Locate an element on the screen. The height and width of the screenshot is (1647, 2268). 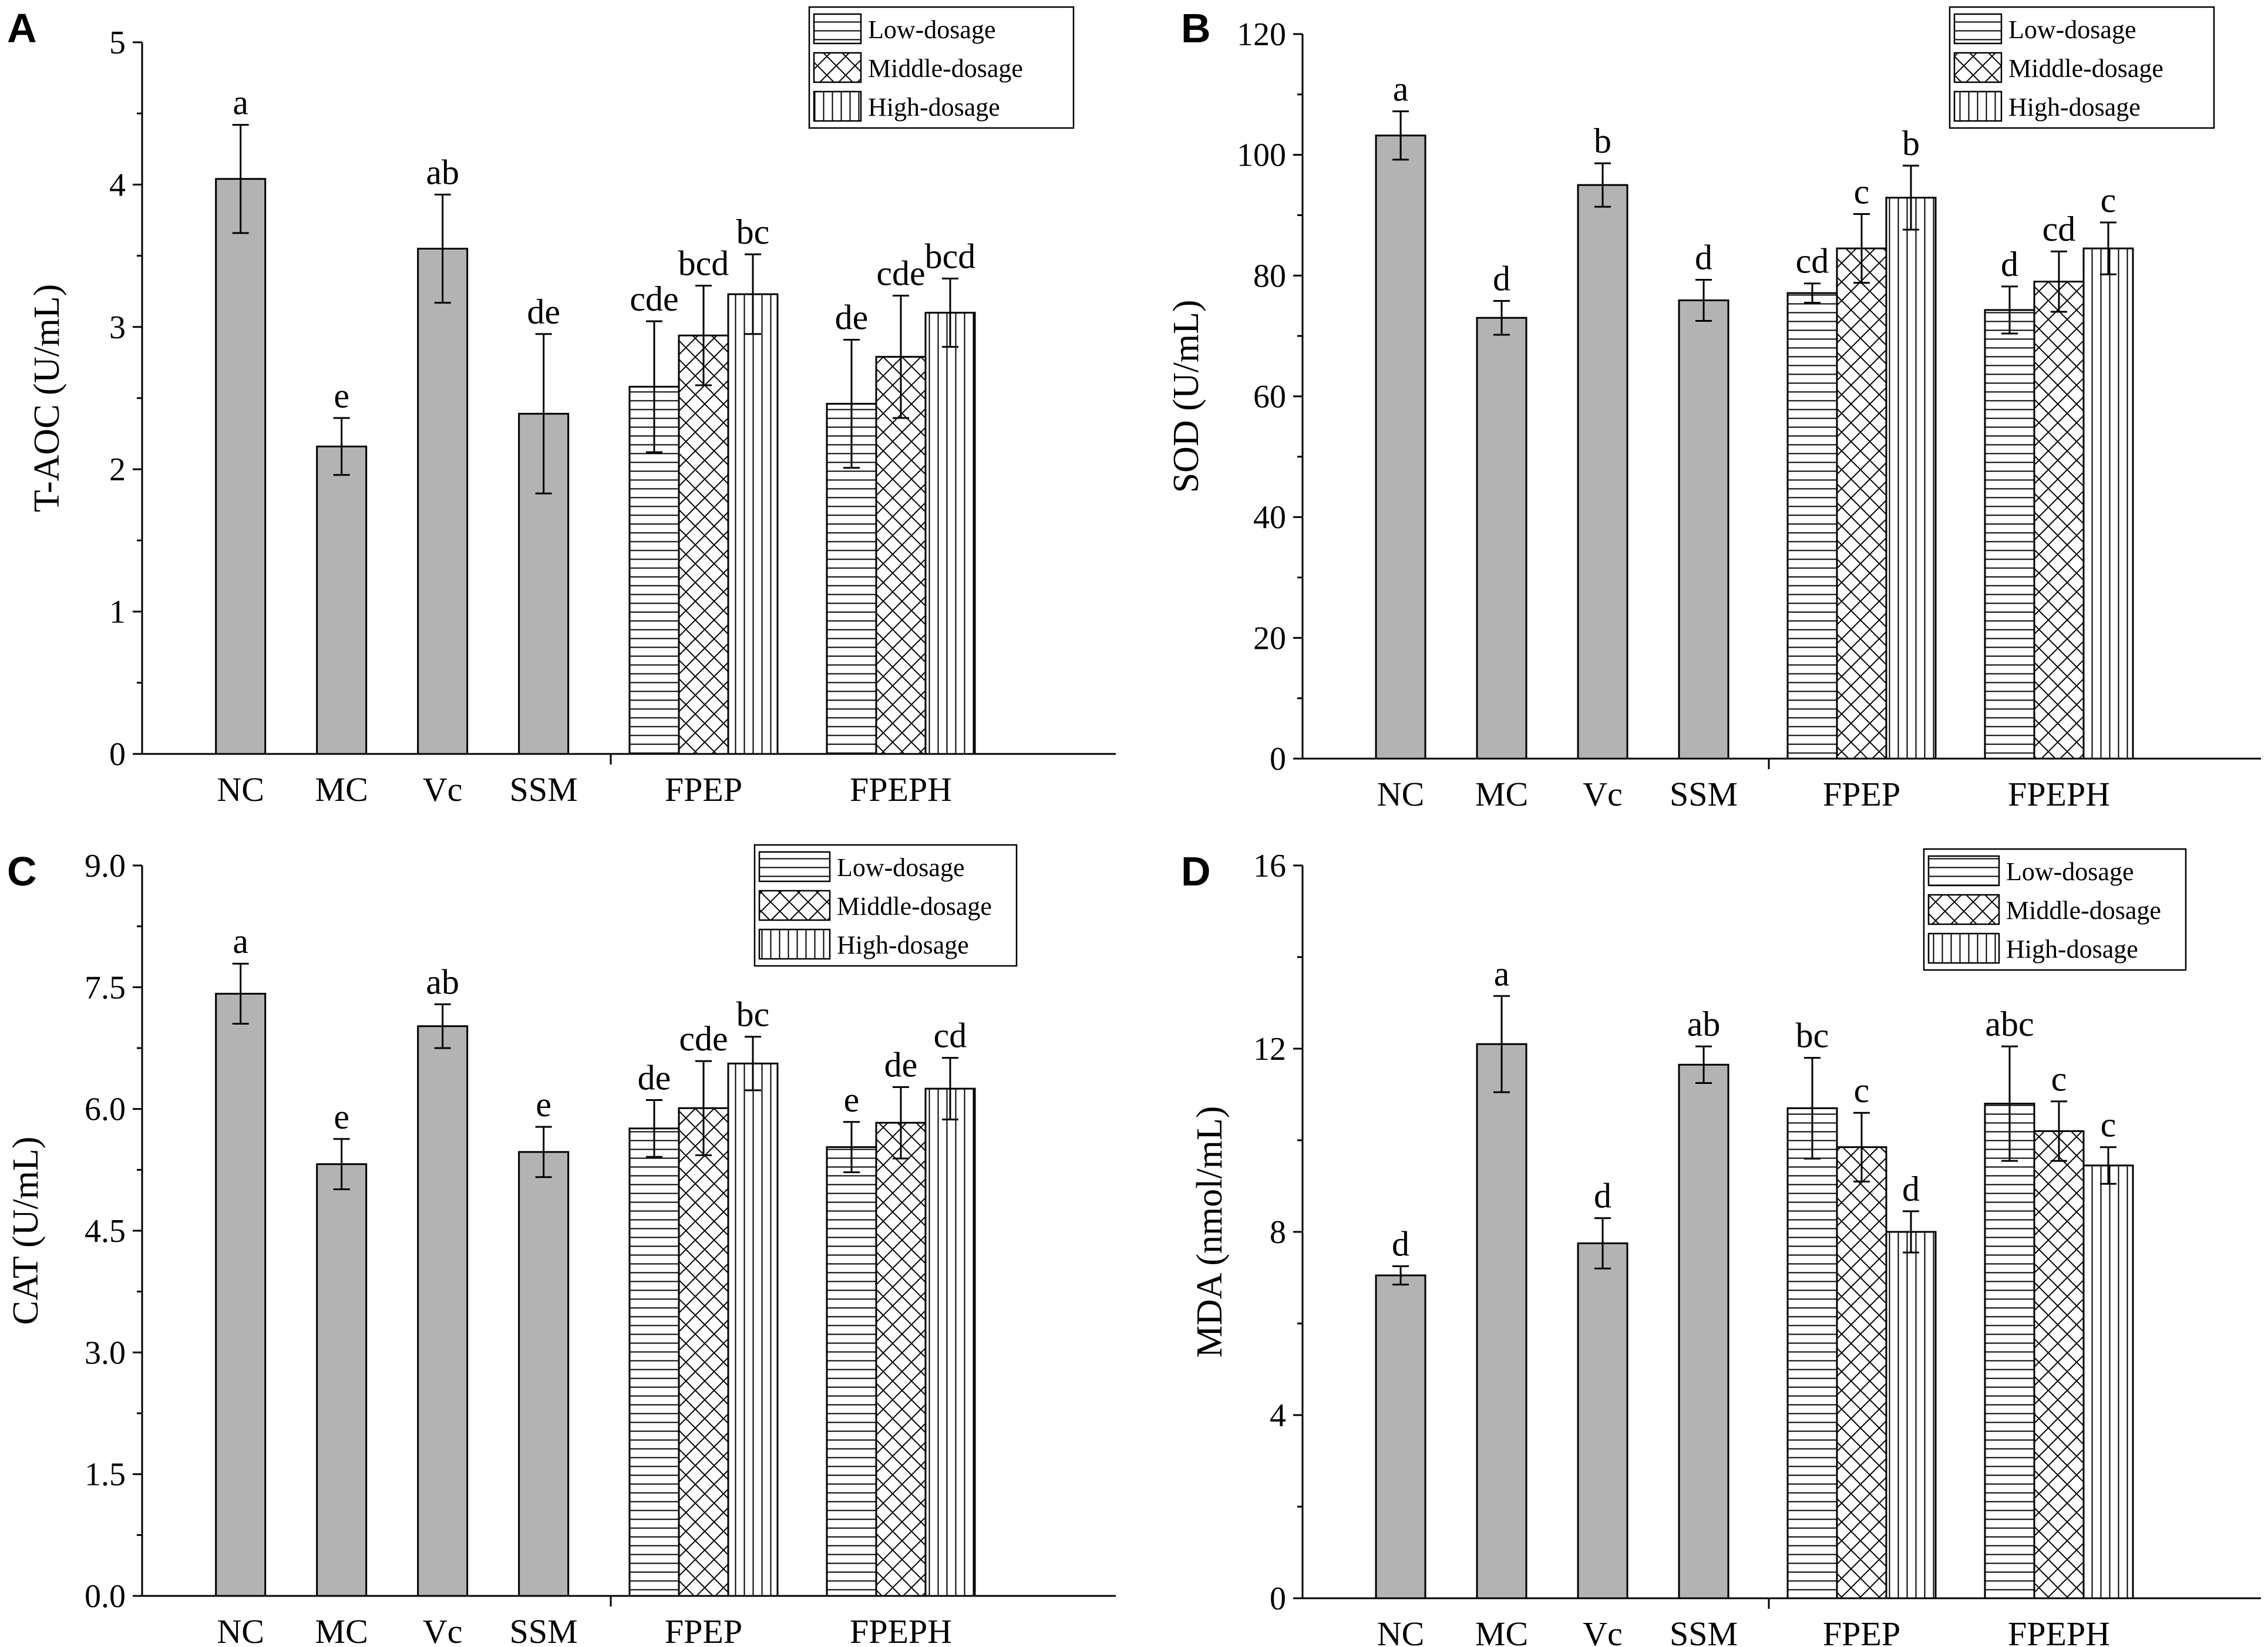
bar-fpeph-low-dosage is located at coordinates (2009, 1351).